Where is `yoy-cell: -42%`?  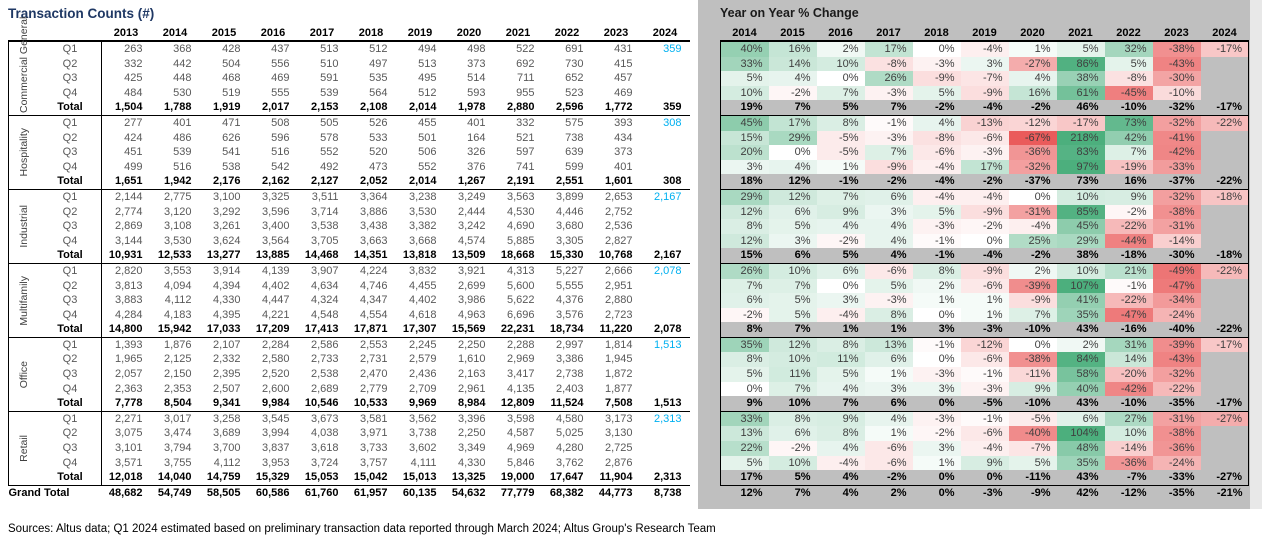
yoy-cell: -42% is located at coordinates (1128, 389).